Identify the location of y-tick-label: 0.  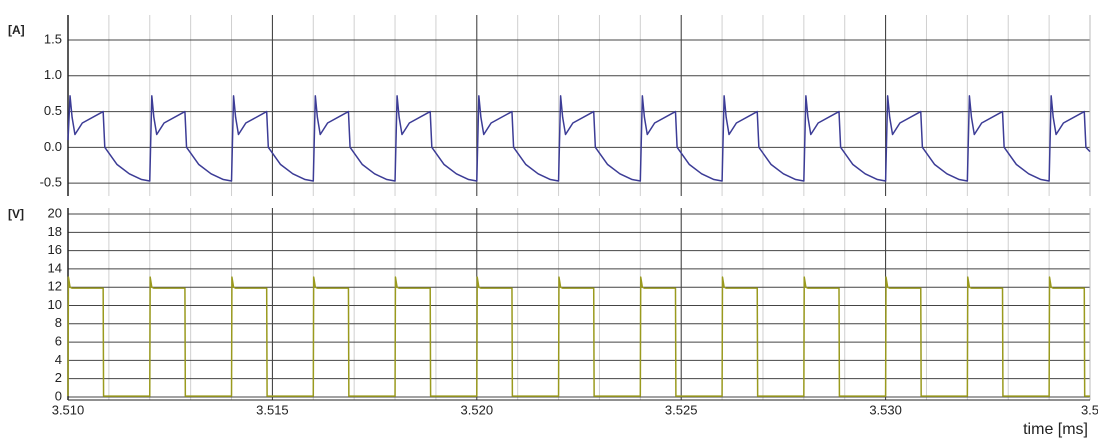
(58, 395).